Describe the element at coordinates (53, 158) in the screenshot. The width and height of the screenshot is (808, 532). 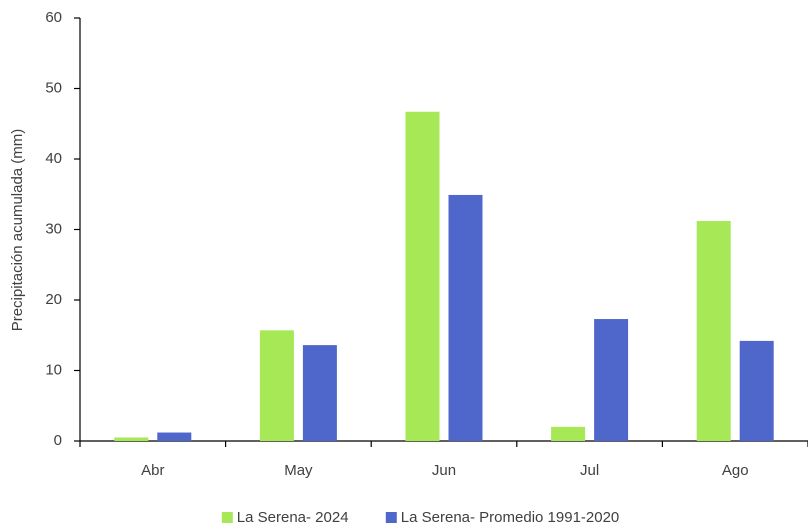
I see `y-tick-label: 40` at that location.